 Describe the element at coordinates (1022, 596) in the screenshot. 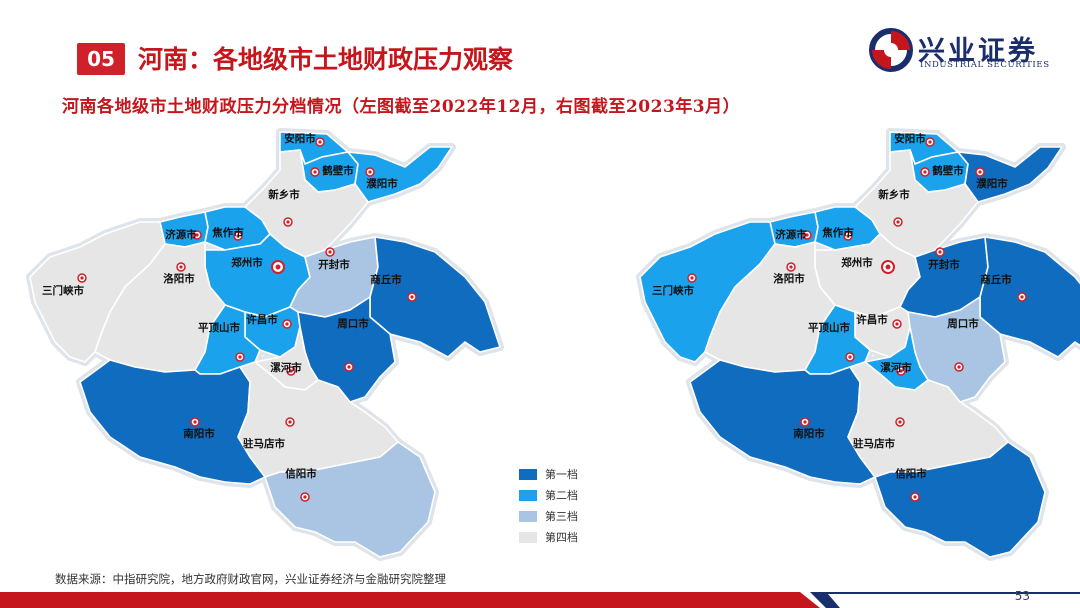

I see `page-number: 53` at that location.